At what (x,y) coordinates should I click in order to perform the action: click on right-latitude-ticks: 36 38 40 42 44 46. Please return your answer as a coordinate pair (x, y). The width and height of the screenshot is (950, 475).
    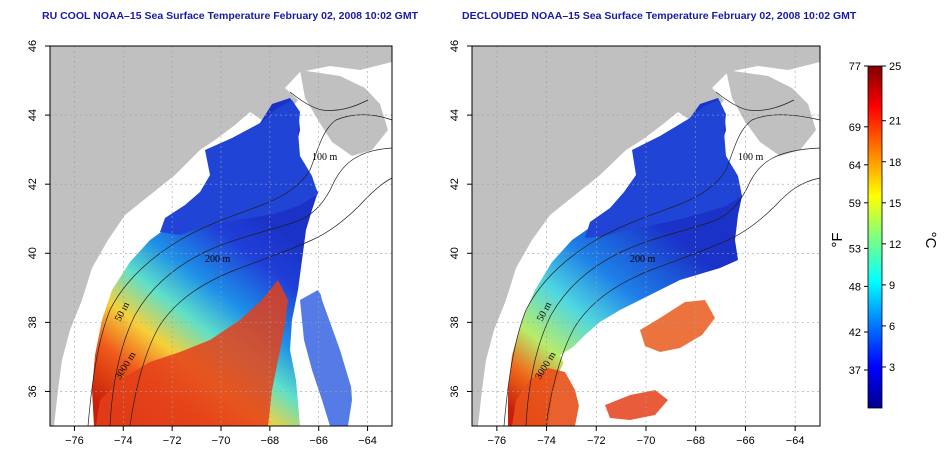
    Looking at the image, I should click on (460, 219).